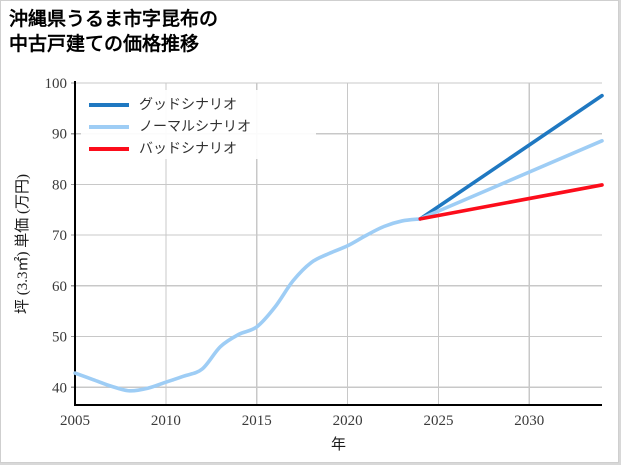 The width and height of the screenshot is (621, 465). What do you see at coordinates (59, 388) in the screenshot?
I see `y-tick-label: 40` at bounding box center [59, 388].